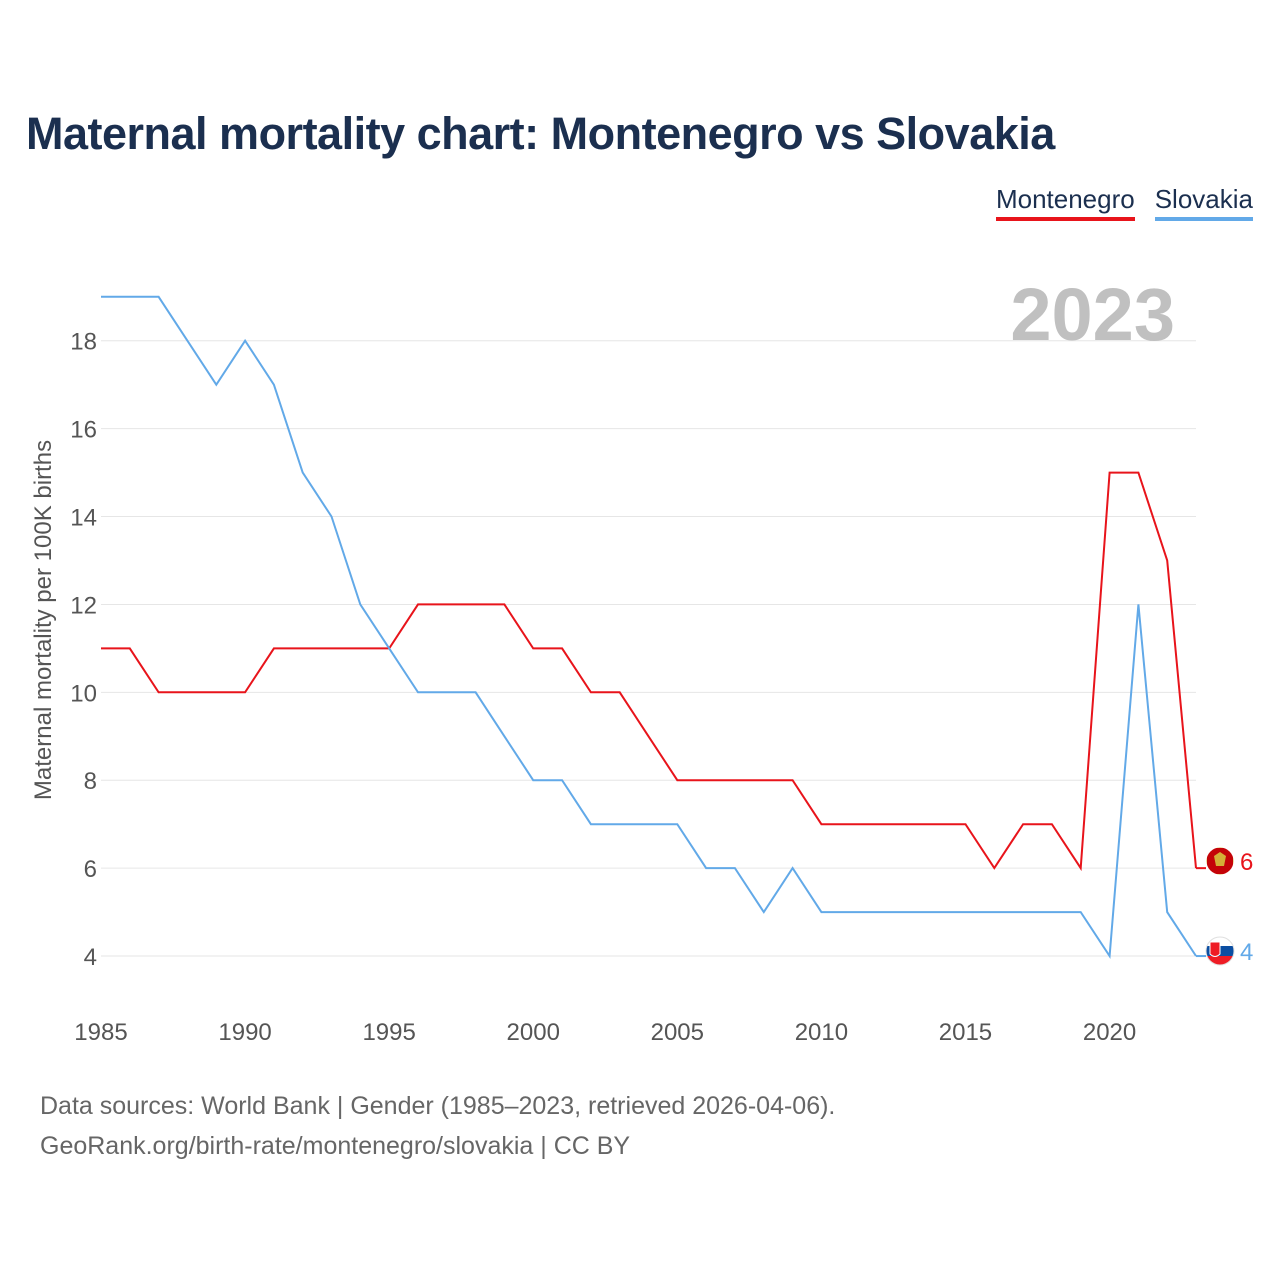 The image size is (1280, 1280). Describe the element at coordinates (1220, 861) in the screenshot. I see `flag-montenegro-icon` at that location.